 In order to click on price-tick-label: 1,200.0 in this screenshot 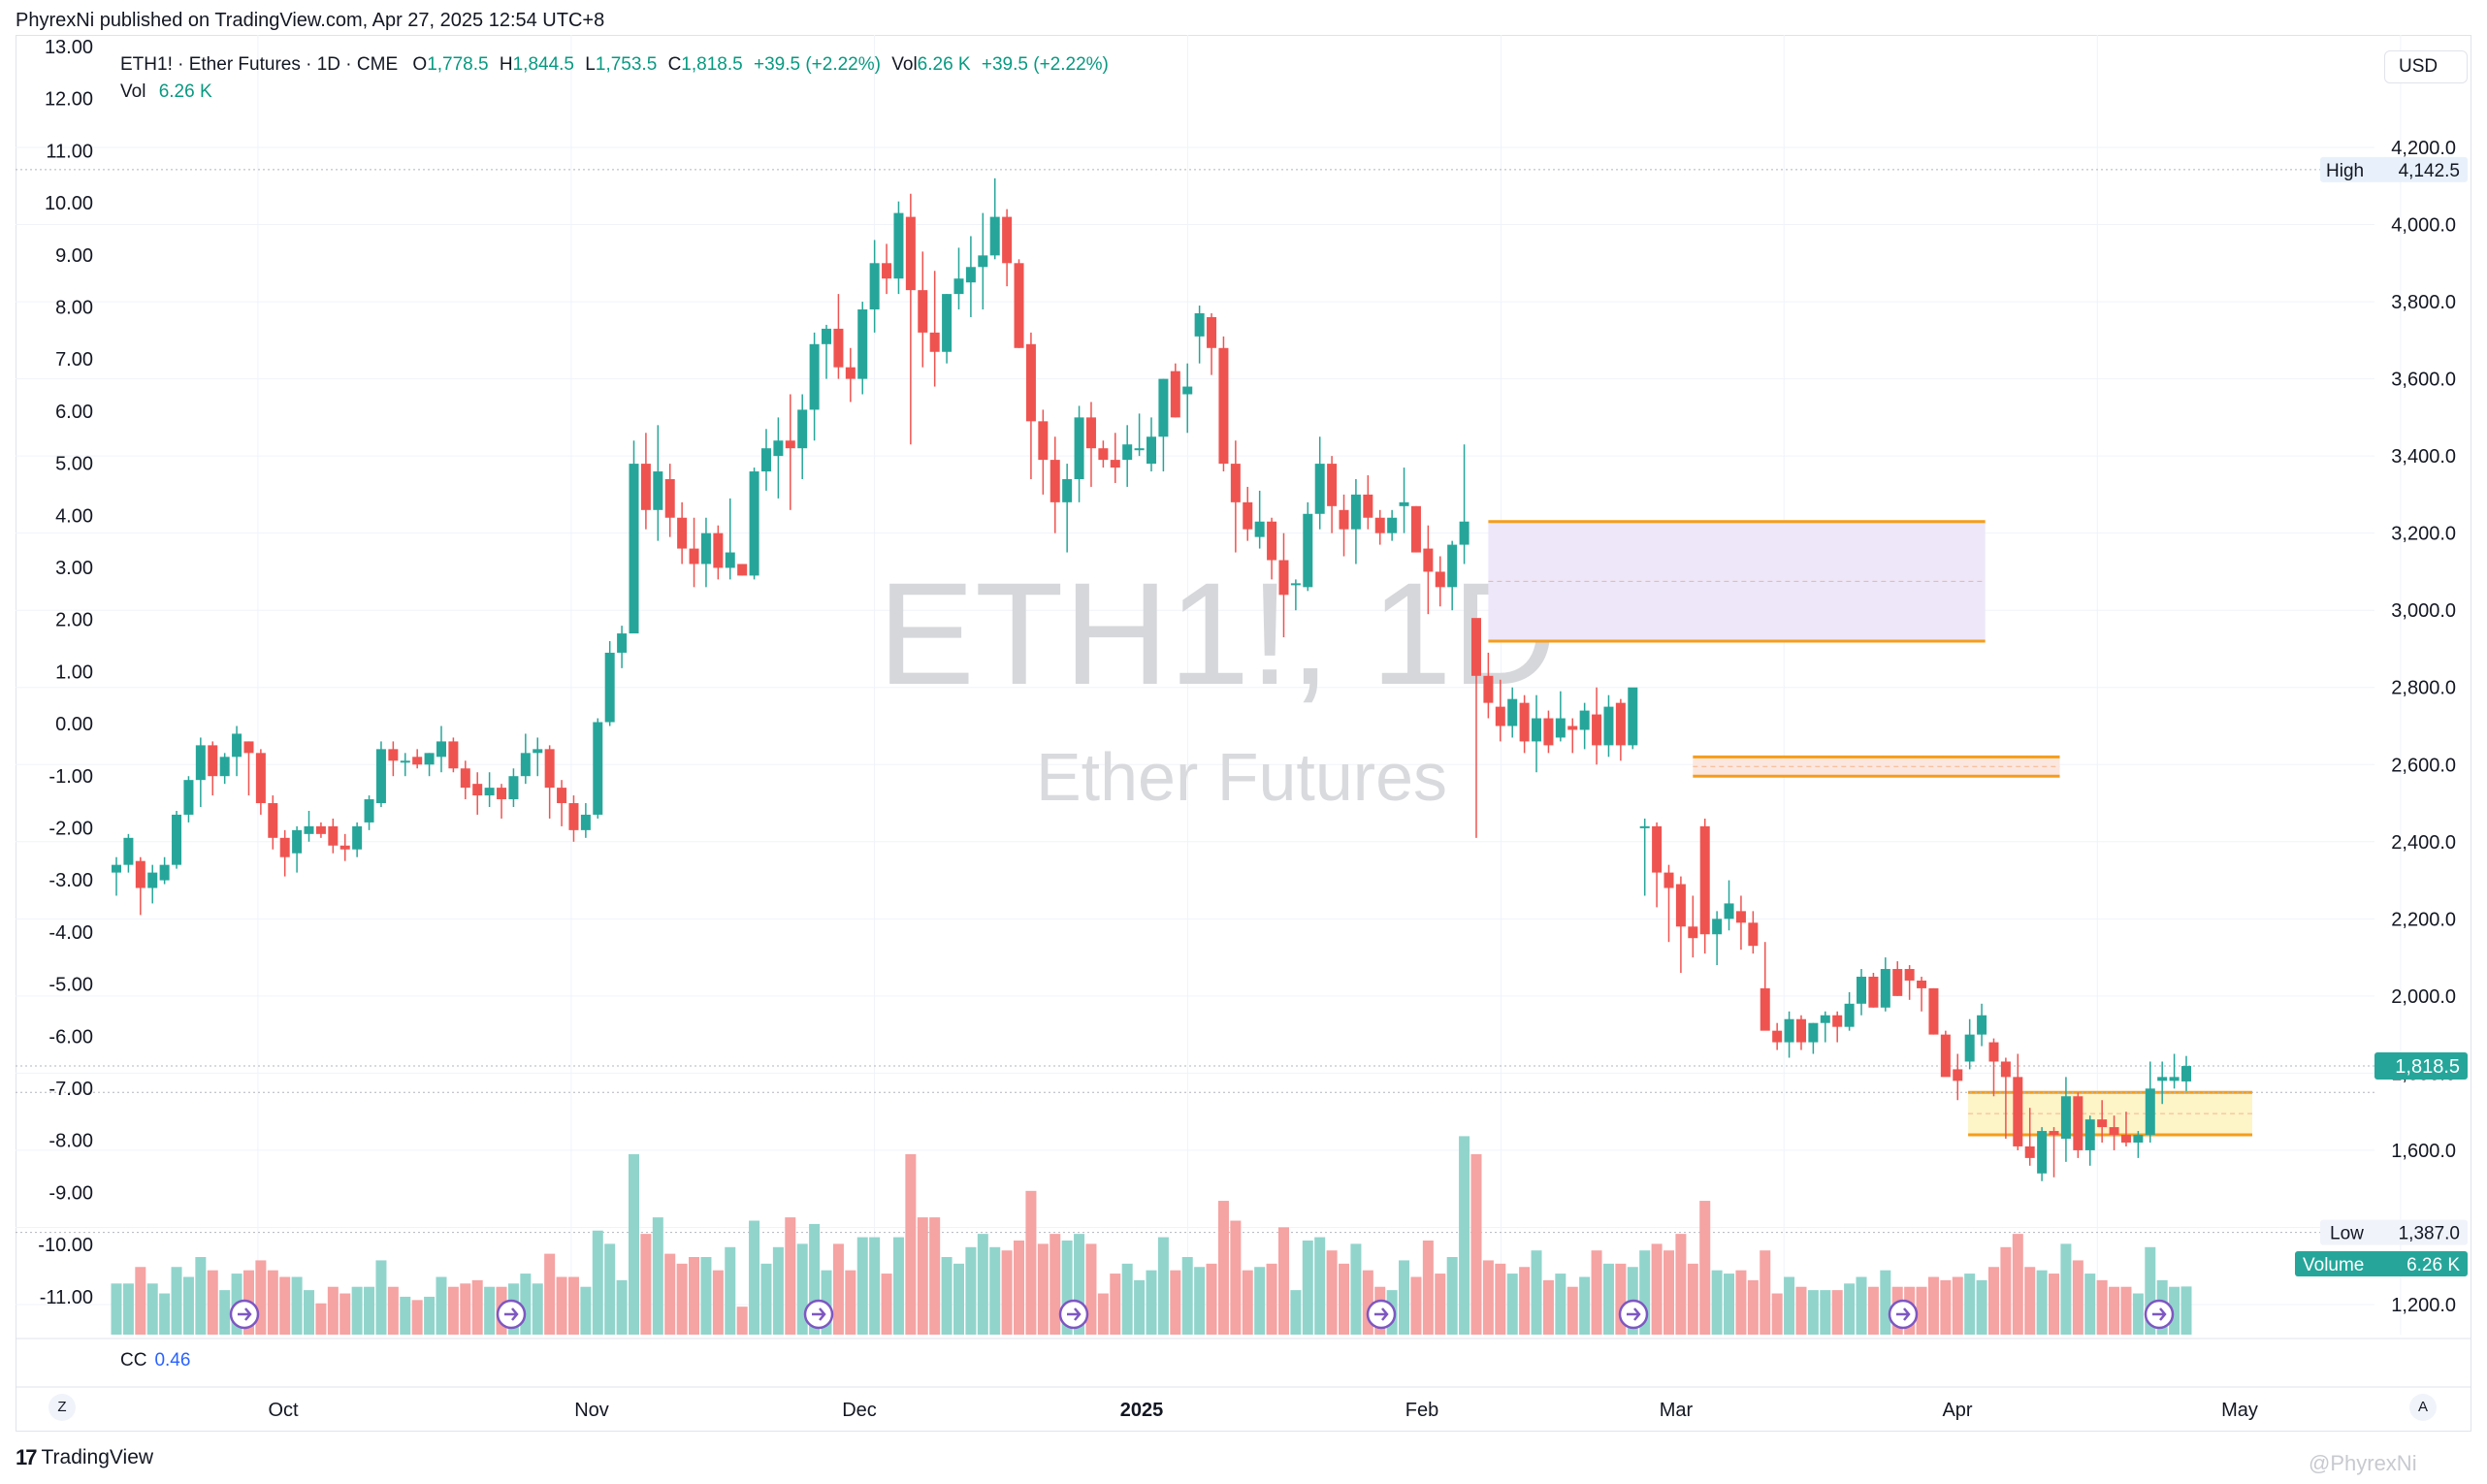, I will do `click(2424, 1305)`.